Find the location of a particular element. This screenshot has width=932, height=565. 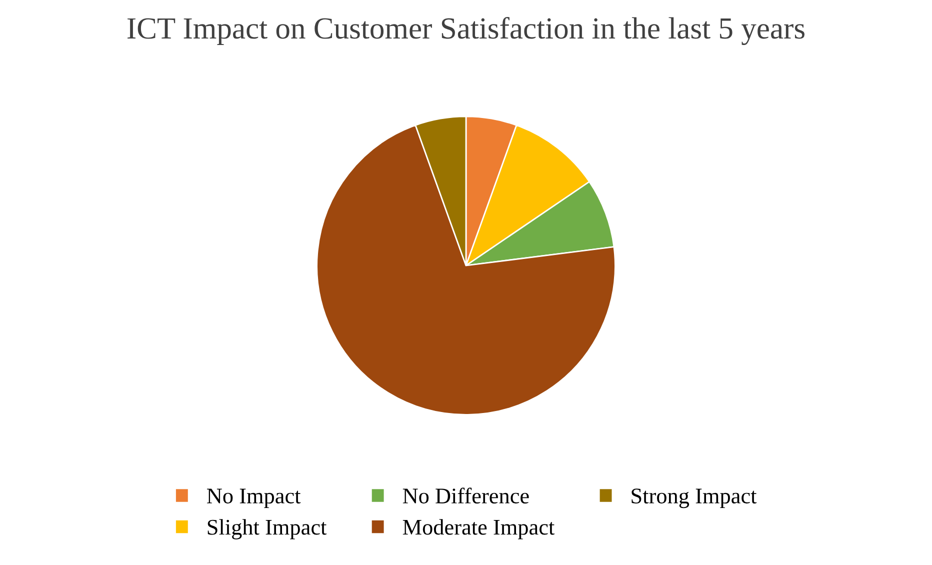

legend-label: Strong Impact is located at coordinates (694, 498).